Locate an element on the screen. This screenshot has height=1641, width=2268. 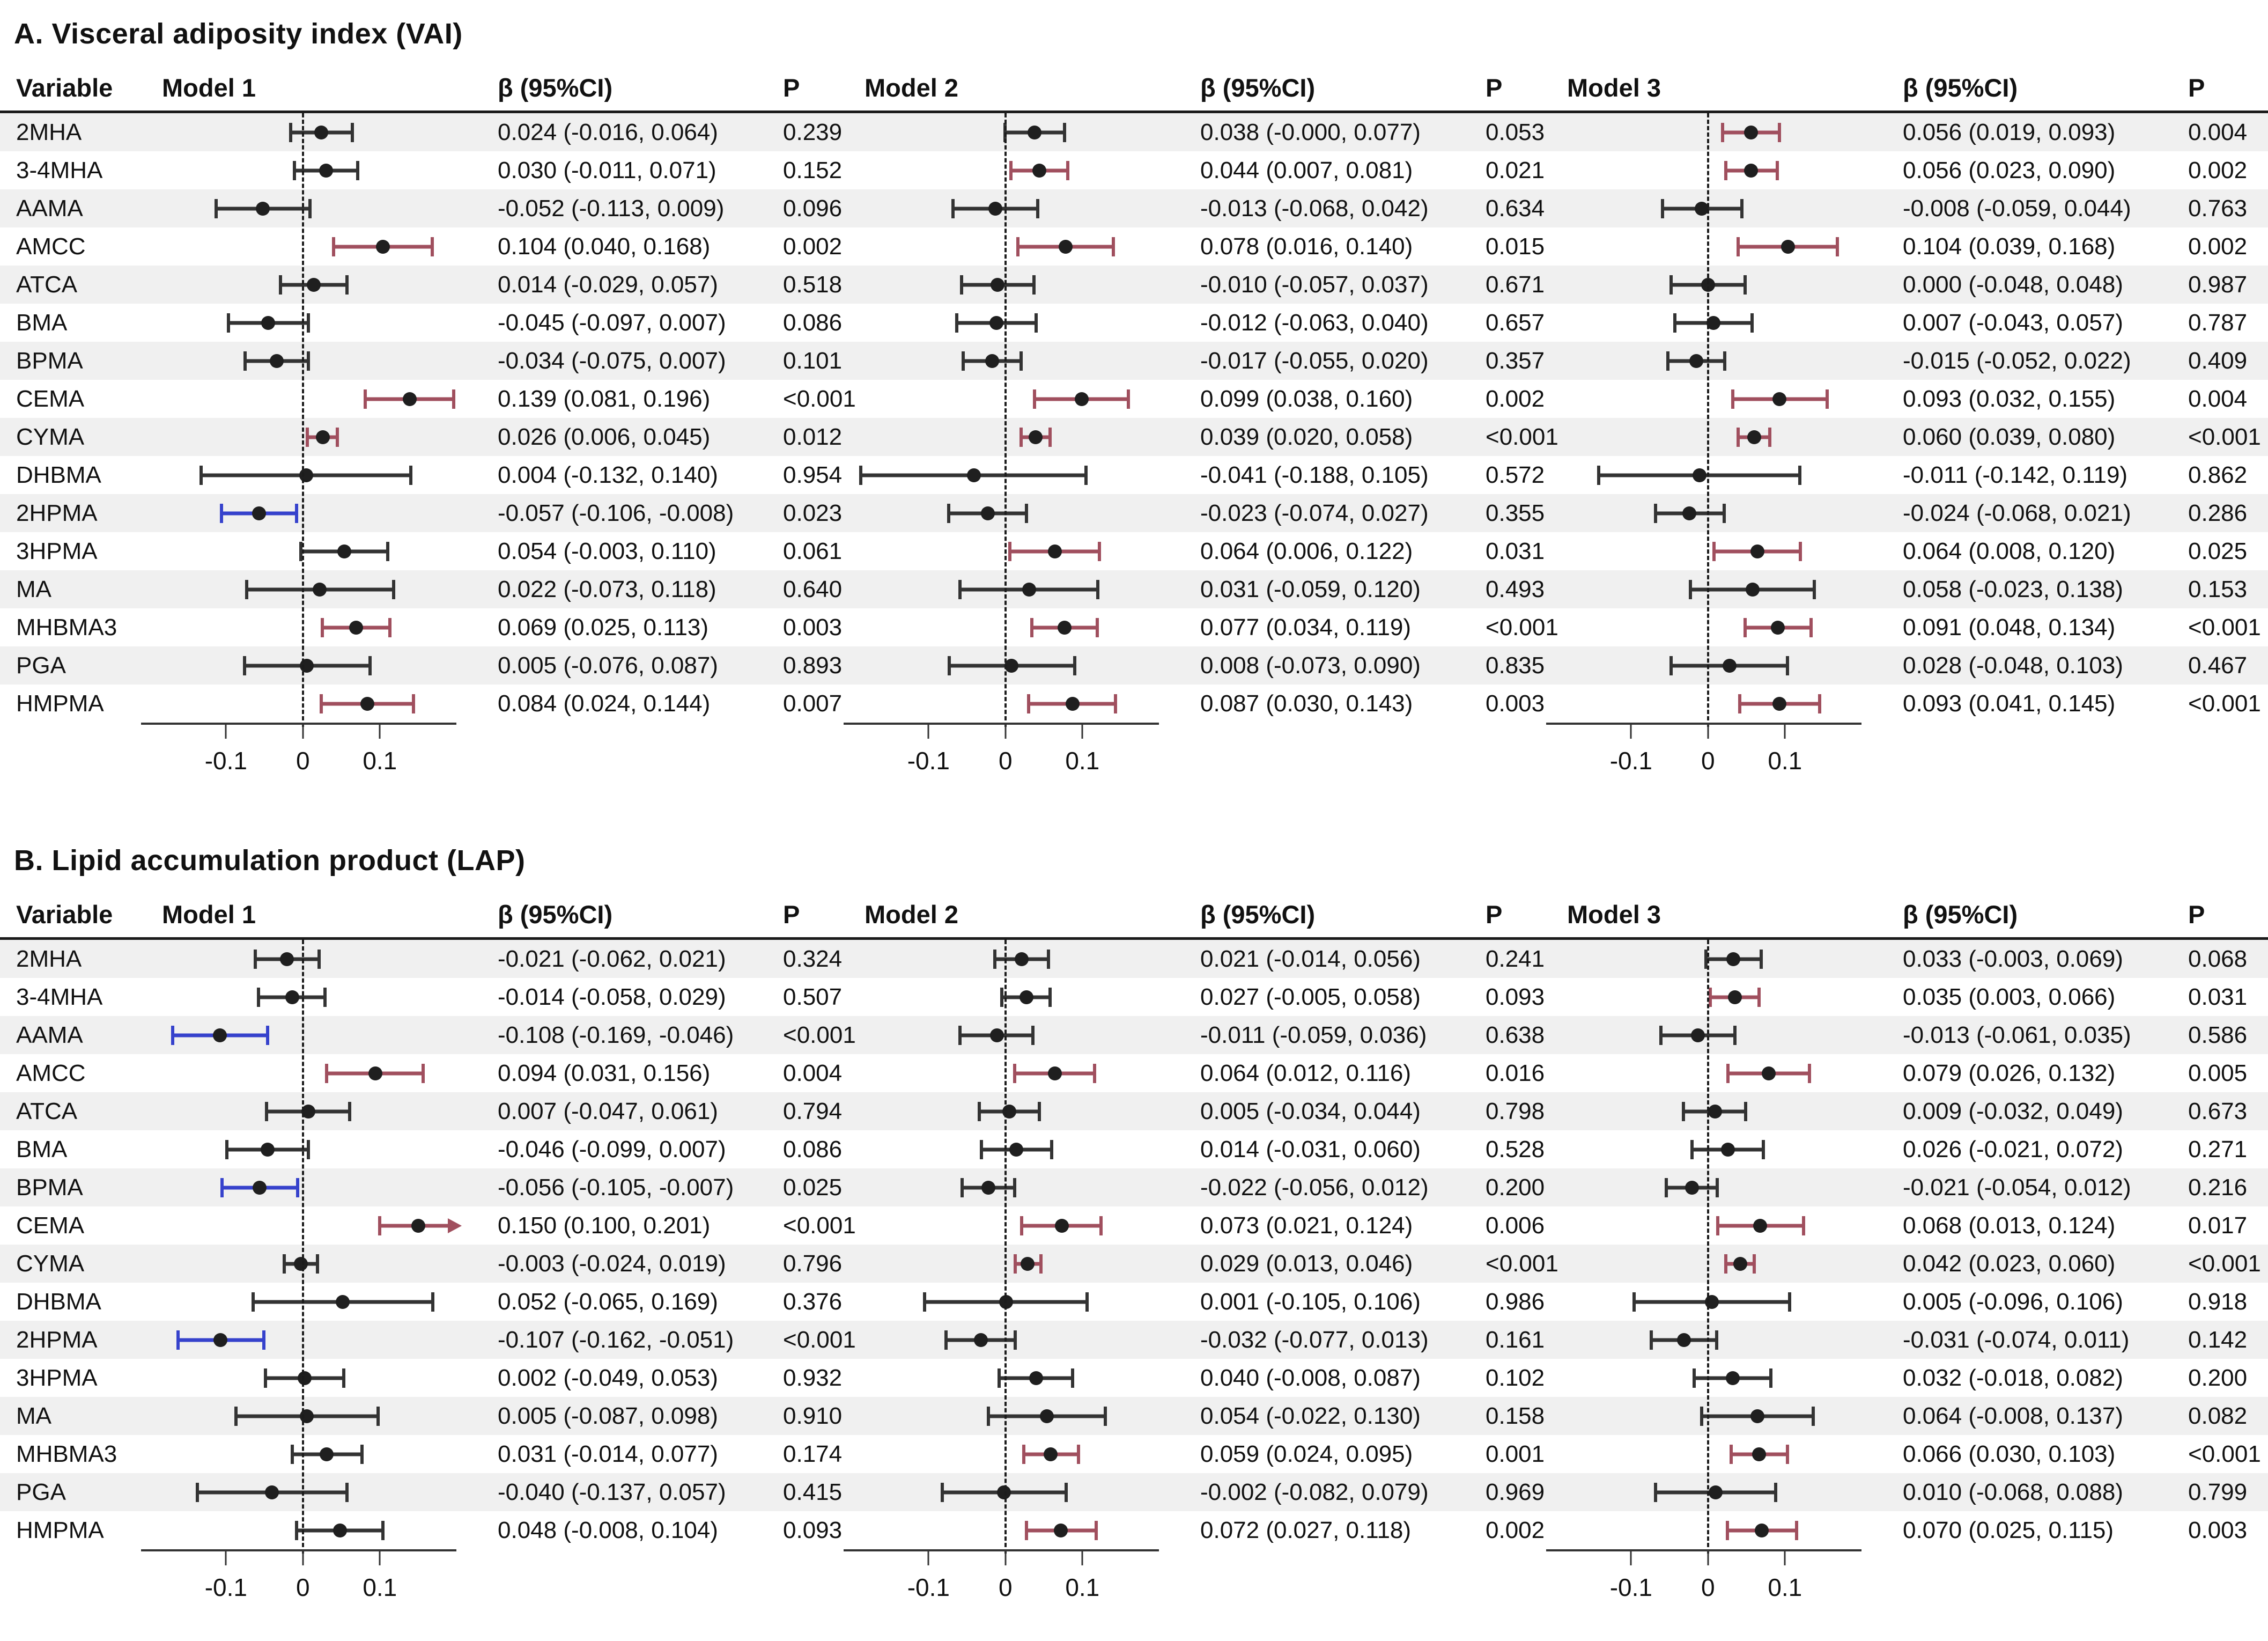
p-value: 0.638 is located at coordinates (1515, 1034).